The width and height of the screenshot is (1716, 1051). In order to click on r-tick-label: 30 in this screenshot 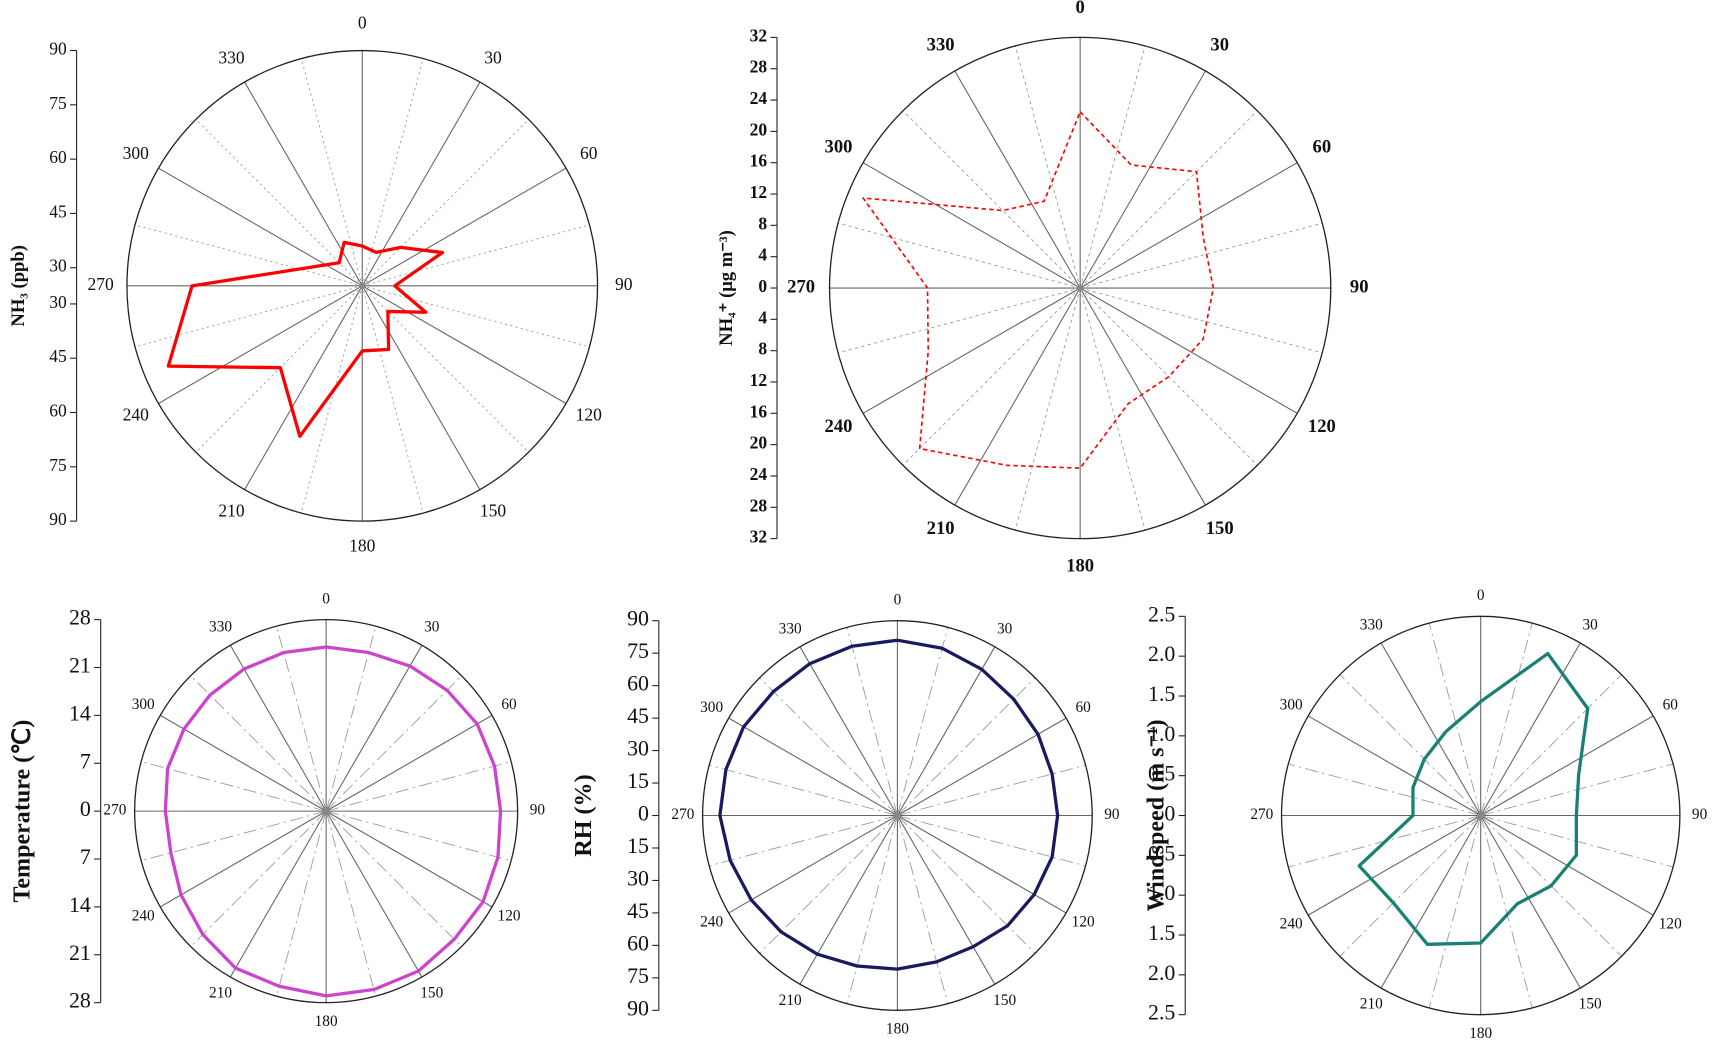, I will do `click(638, 749)`.